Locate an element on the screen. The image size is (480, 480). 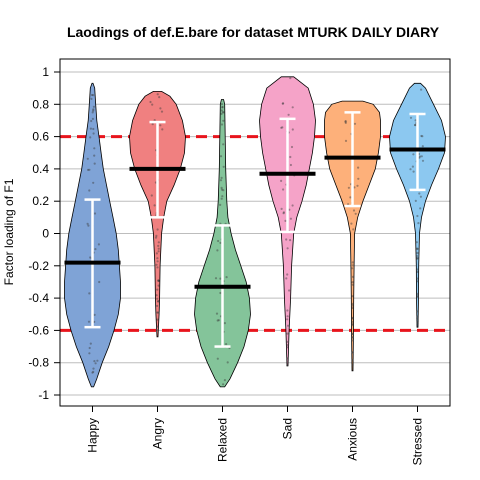
y-tick-label: -0.6 is located at coordinates (38, 330).